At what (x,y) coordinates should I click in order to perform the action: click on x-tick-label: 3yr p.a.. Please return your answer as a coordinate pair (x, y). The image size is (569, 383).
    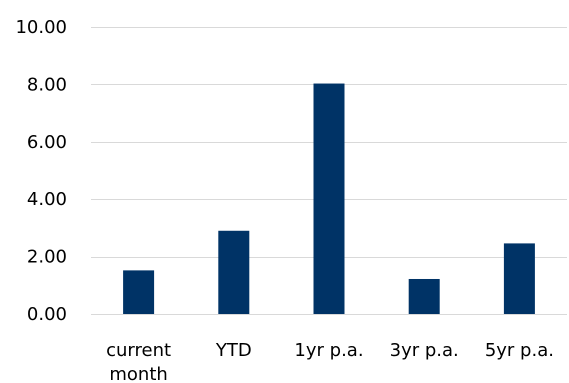
    Looking at the image, I should click on (424, 350).